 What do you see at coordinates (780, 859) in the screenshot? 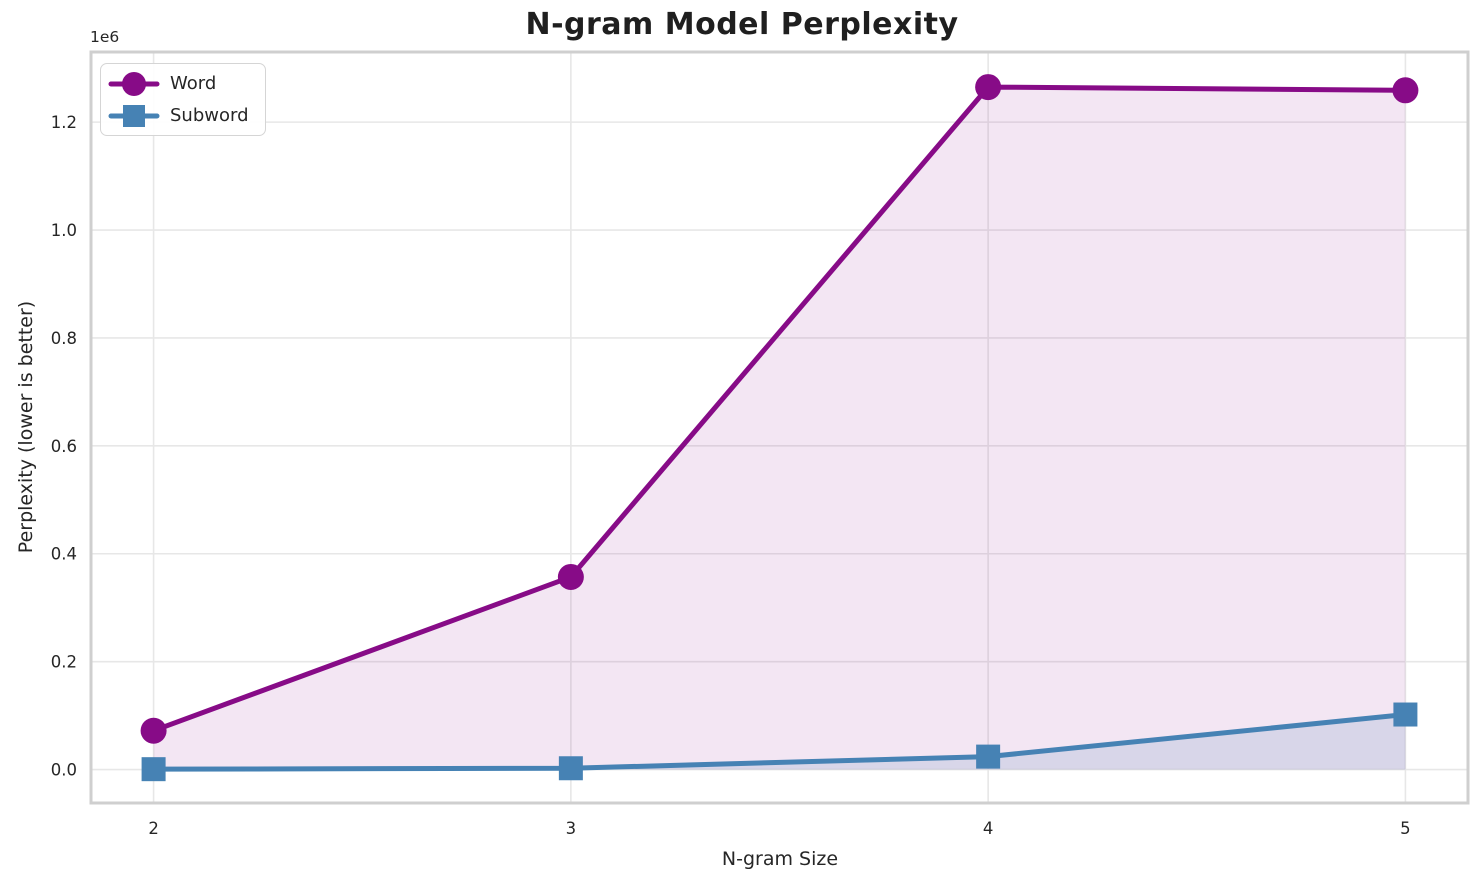
I see `x-axis-label: N-gram Size` at bounding box center [780, 859].